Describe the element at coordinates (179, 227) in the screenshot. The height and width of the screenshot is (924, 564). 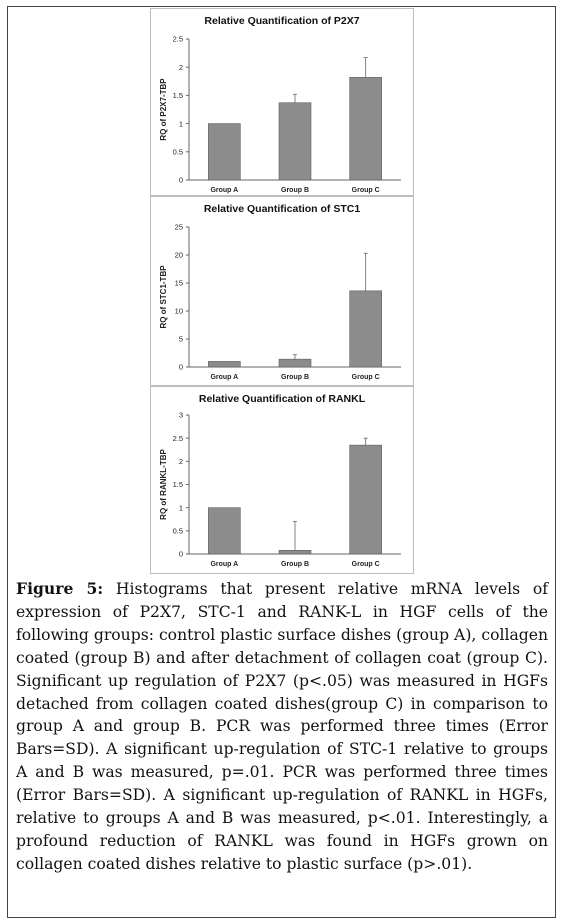
I see `y-tick-label: 25` at that location.